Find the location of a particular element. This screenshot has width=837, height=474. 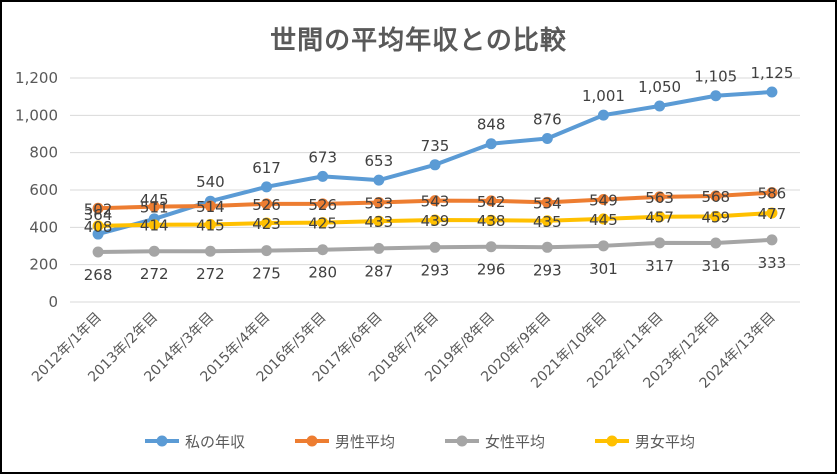

data-label: 296 is located at coordinates (491, 270).